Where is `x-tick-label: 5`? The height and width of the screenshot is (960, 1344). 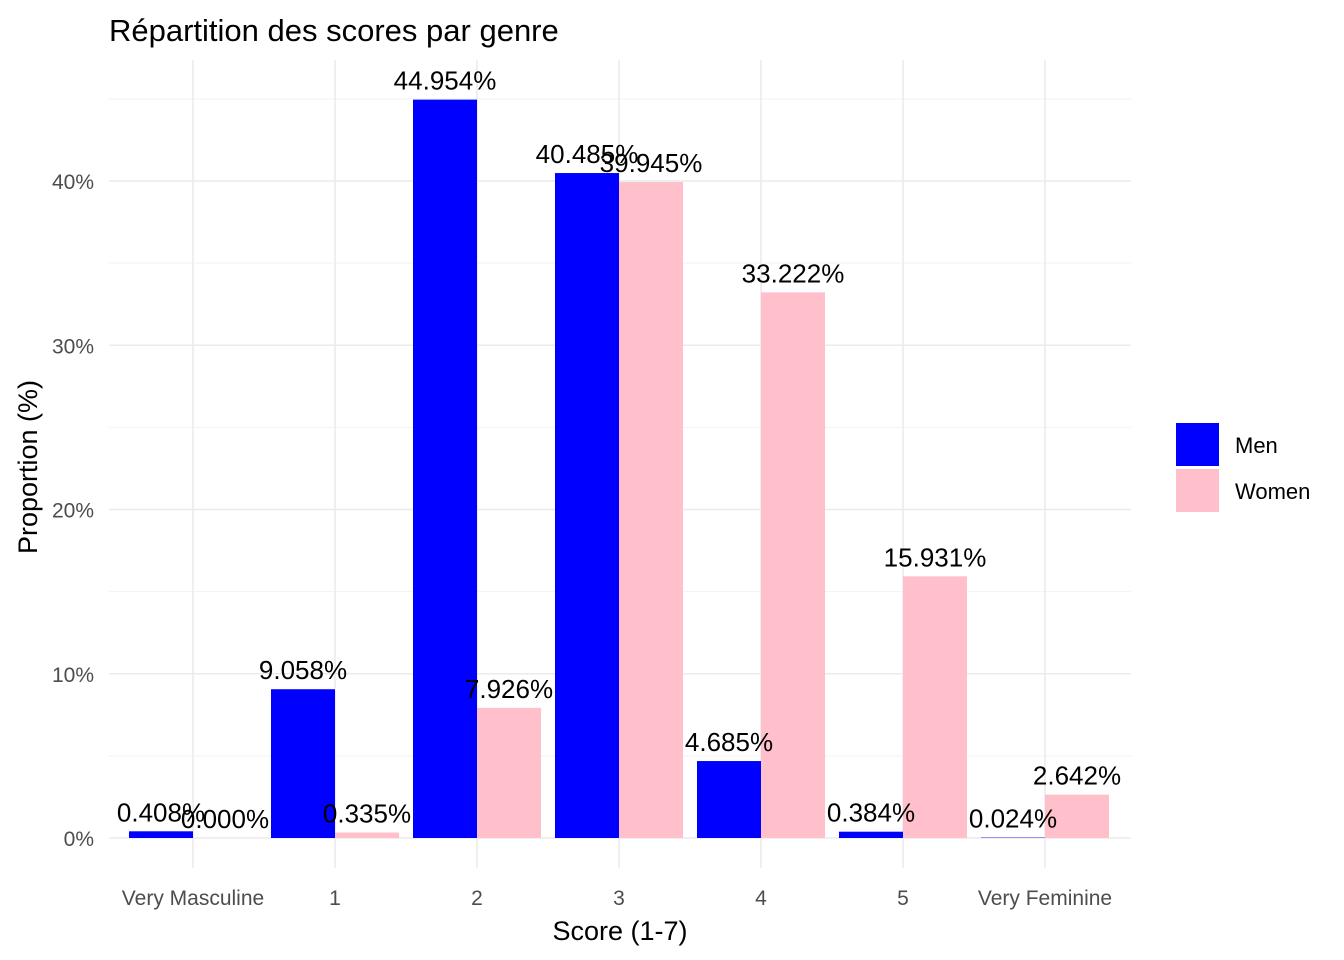 x-tick-label: 5 is located at coordinates (903, 898).